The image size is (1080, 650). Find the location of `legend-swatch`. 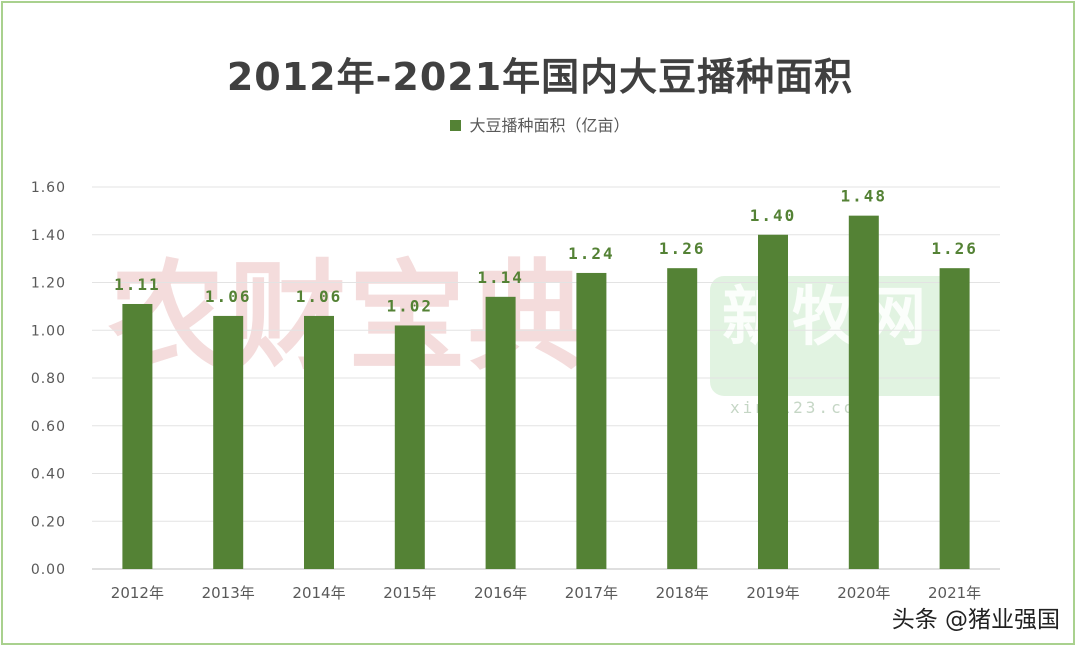

legend-swatch is located at coordinates (456, 125).